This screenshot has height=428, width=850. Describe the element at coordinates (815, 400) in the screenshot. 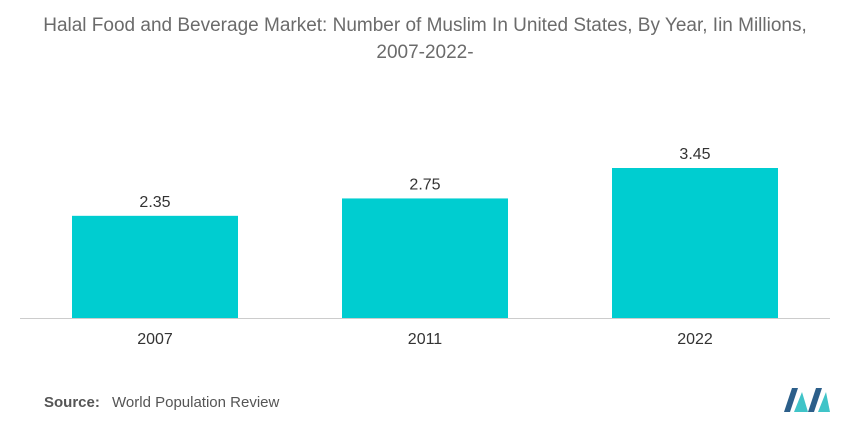

I see `logo-right-stroke-a` at that location.